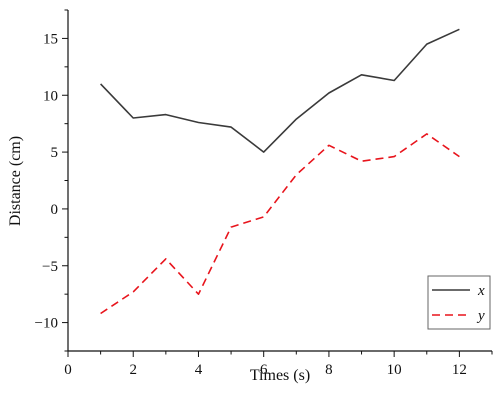  What do you see at coordinates (280, 375) in the screenshot?
I see `x-axis-title: Times (s)` at bounding box center [280, 375].